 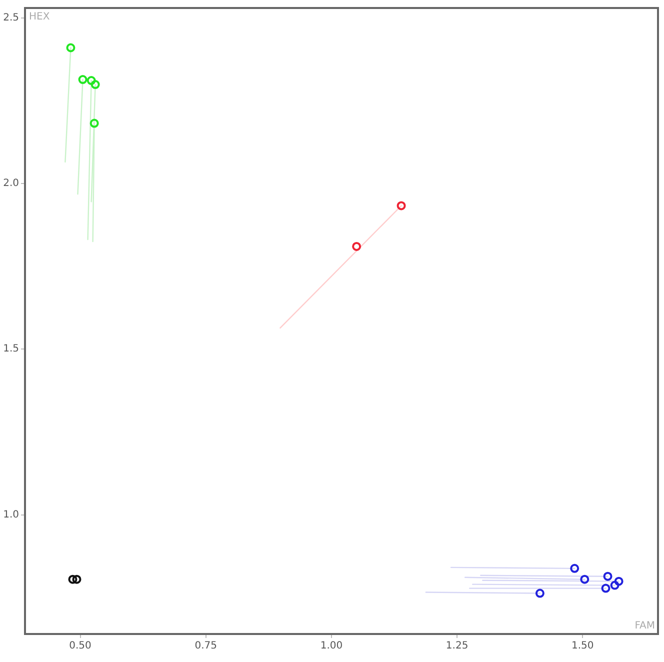 What do you see at coordinates (11, 184) in the screenshot?
I see `y-tick-label: 2.0` at bounding box center [11, 184].